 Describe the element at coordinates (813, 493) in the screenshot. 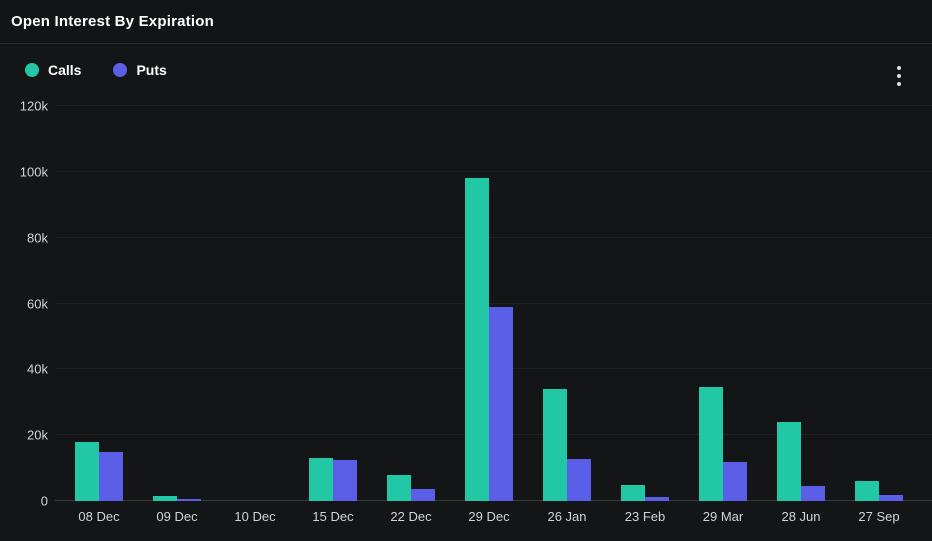

I see `bar-puts-28-jun` at that location.